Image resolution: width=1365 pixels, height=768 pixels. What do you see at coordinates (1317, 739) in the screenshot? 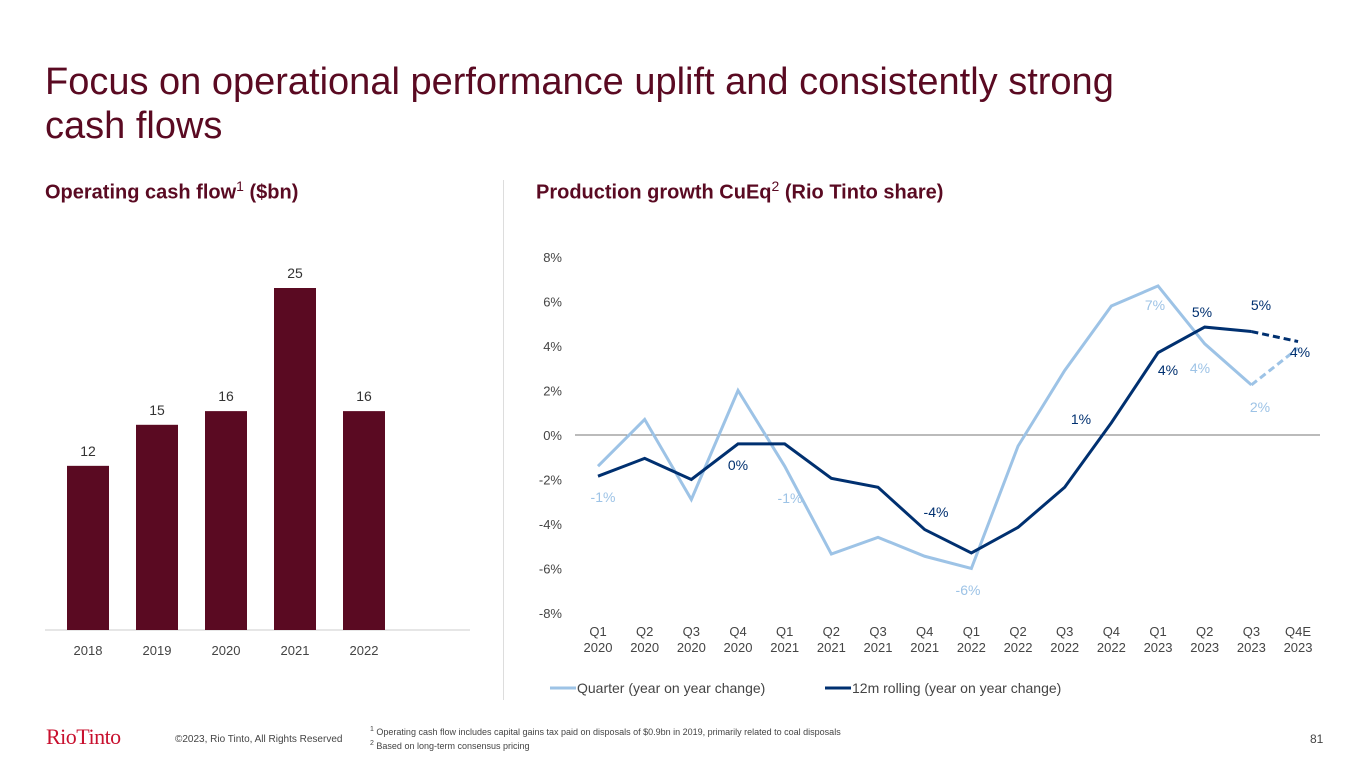
I see `page-number: 81` at bounding box center [1317, 739].